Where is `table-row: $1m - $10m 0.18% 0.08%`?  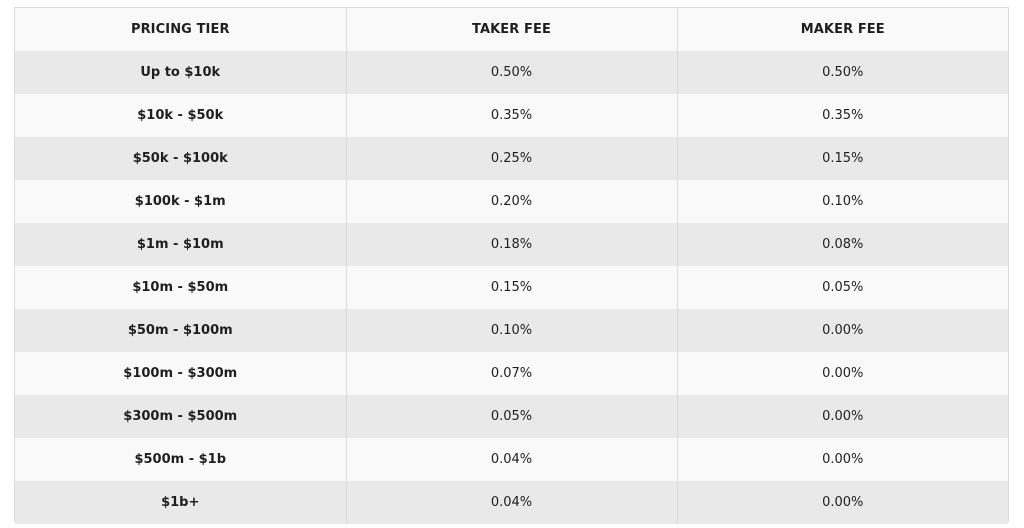 table-row: $1m - $10m 0.18% 0.08% is located at coordinates (511, 244).